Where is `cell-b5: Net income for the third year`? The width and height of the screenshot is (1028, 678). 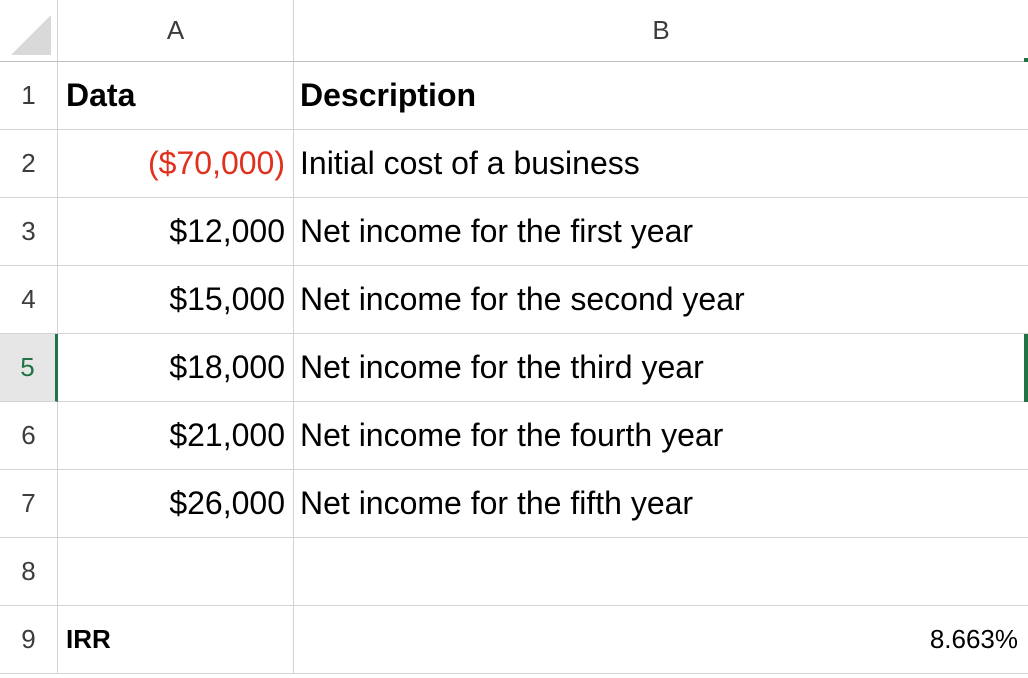
cell-b5: Net income for the third year is located at coordinates (661, 368).